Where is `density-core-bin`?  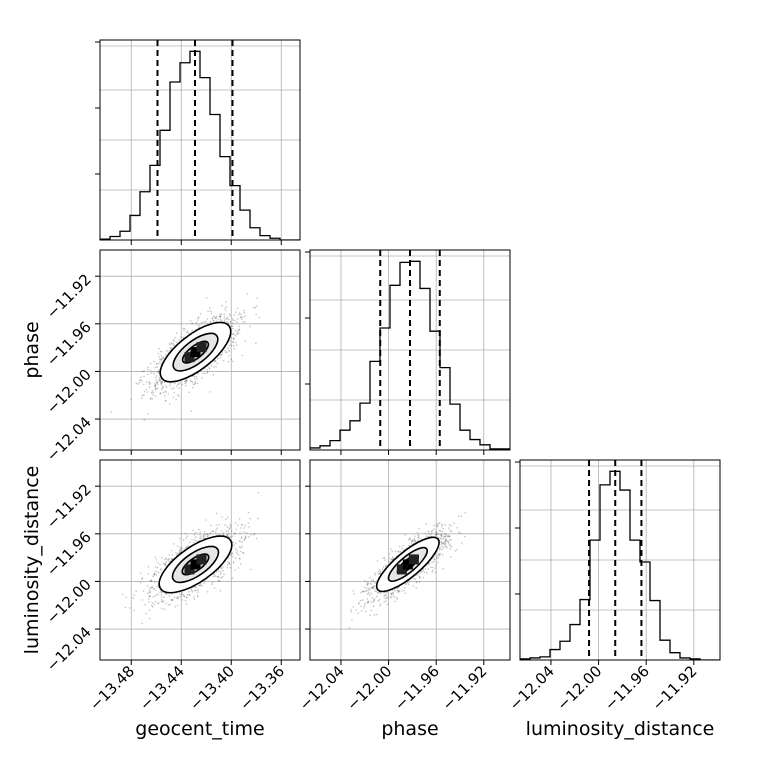 density-core-bin is located at coordinates (201, 559).